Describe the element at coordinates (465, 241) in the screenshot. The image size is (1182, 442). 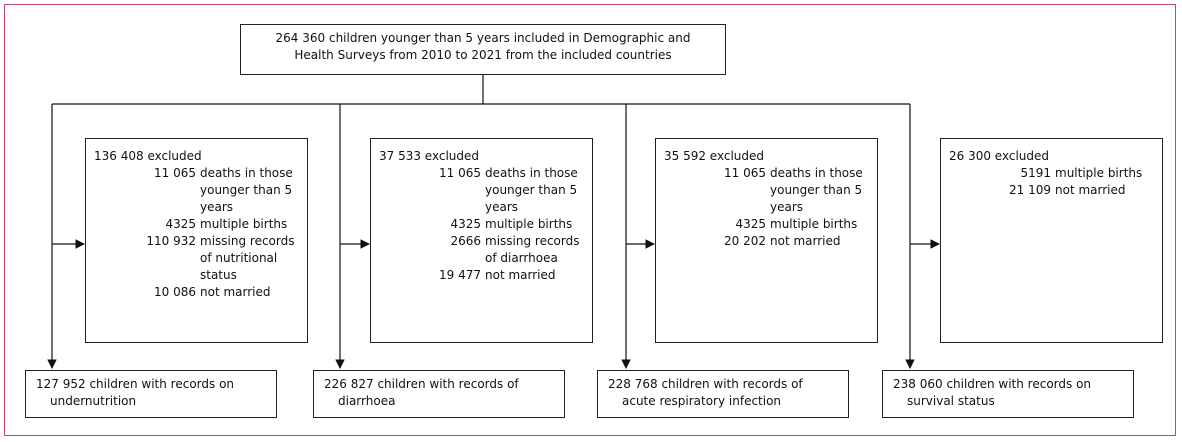
I see `item-number: 2666` at that location.